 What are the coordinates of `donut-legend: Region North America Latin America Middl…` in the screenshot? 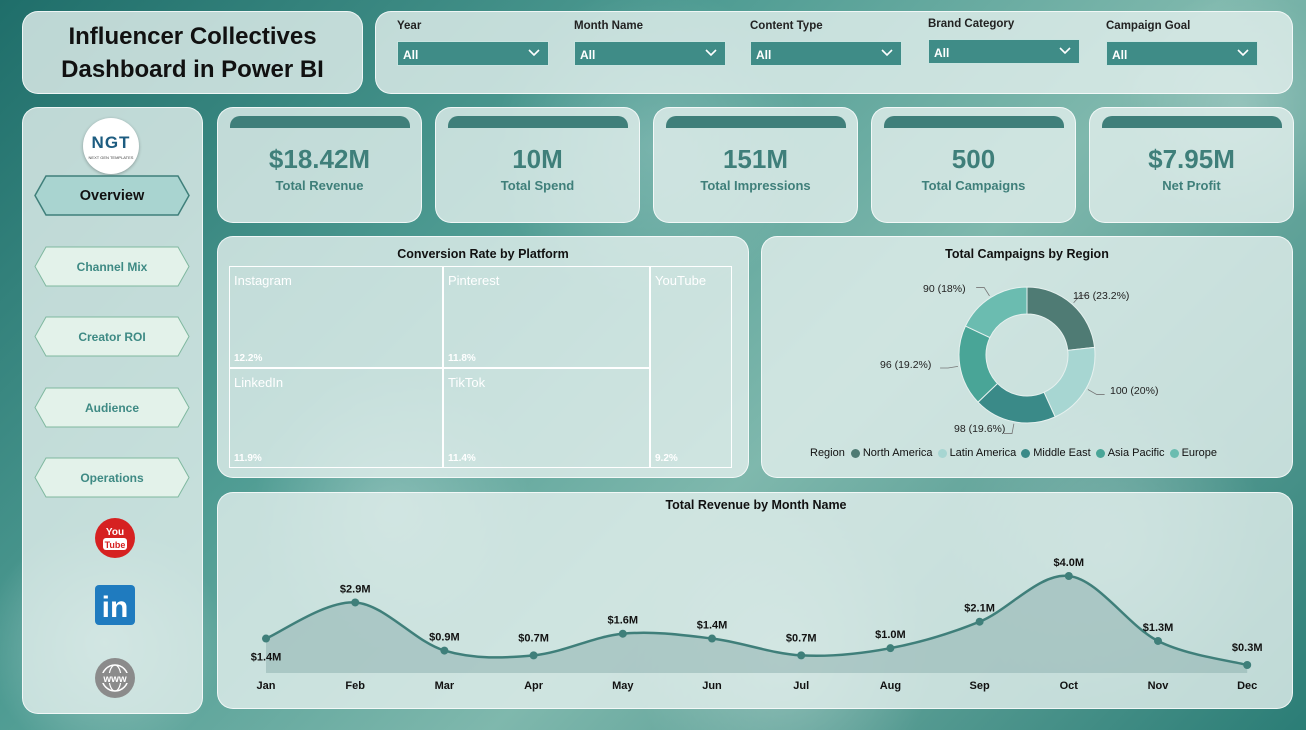 It's located at (1016, 453).